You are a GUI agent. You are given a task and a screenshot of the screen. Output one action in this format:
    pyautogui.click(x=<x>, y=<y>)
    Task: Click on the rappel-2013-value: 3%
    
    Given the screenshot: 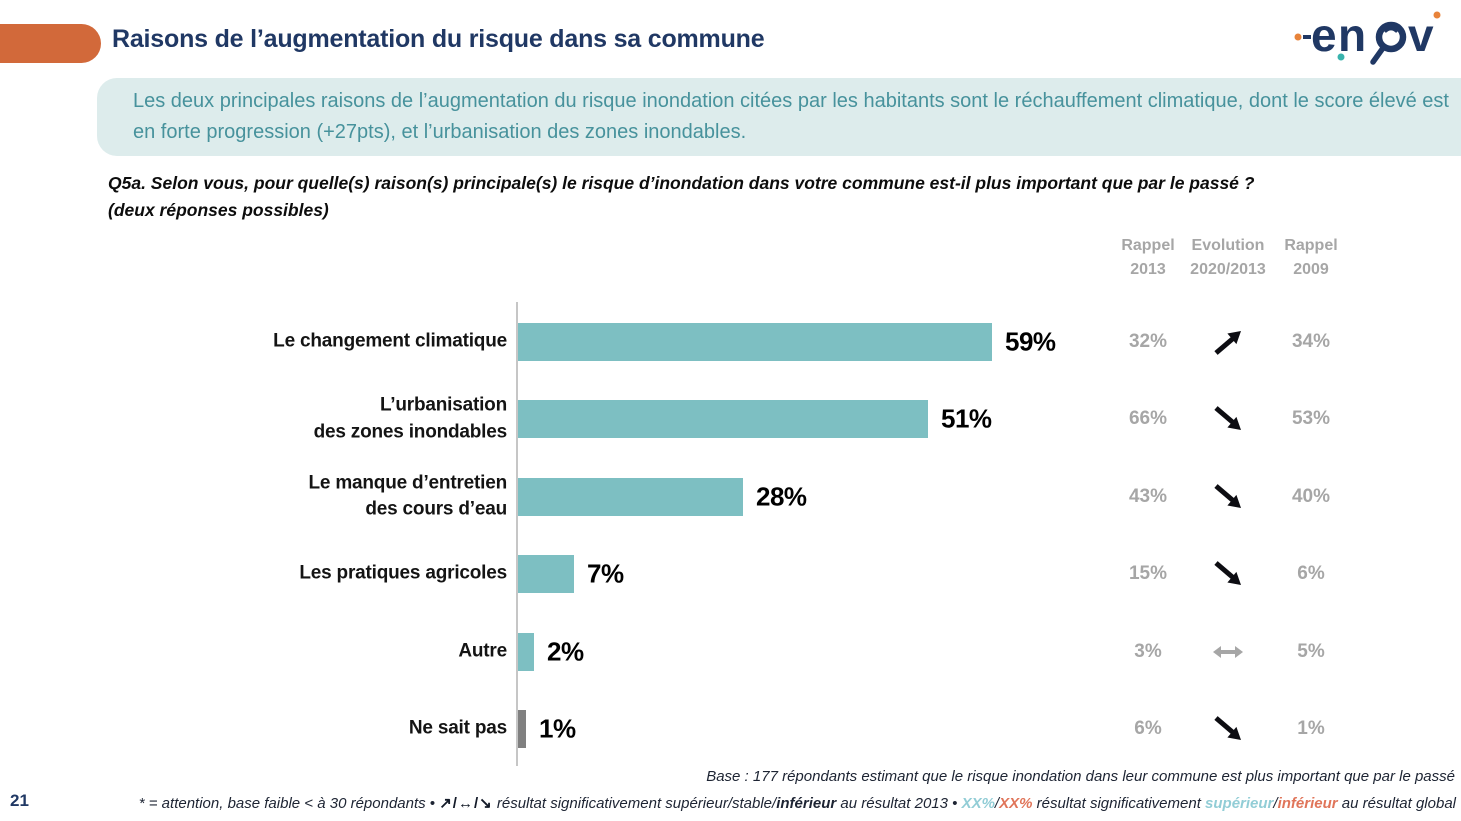 What is the action you would take?
    pyautogui.click(x=1148, y=651)
    